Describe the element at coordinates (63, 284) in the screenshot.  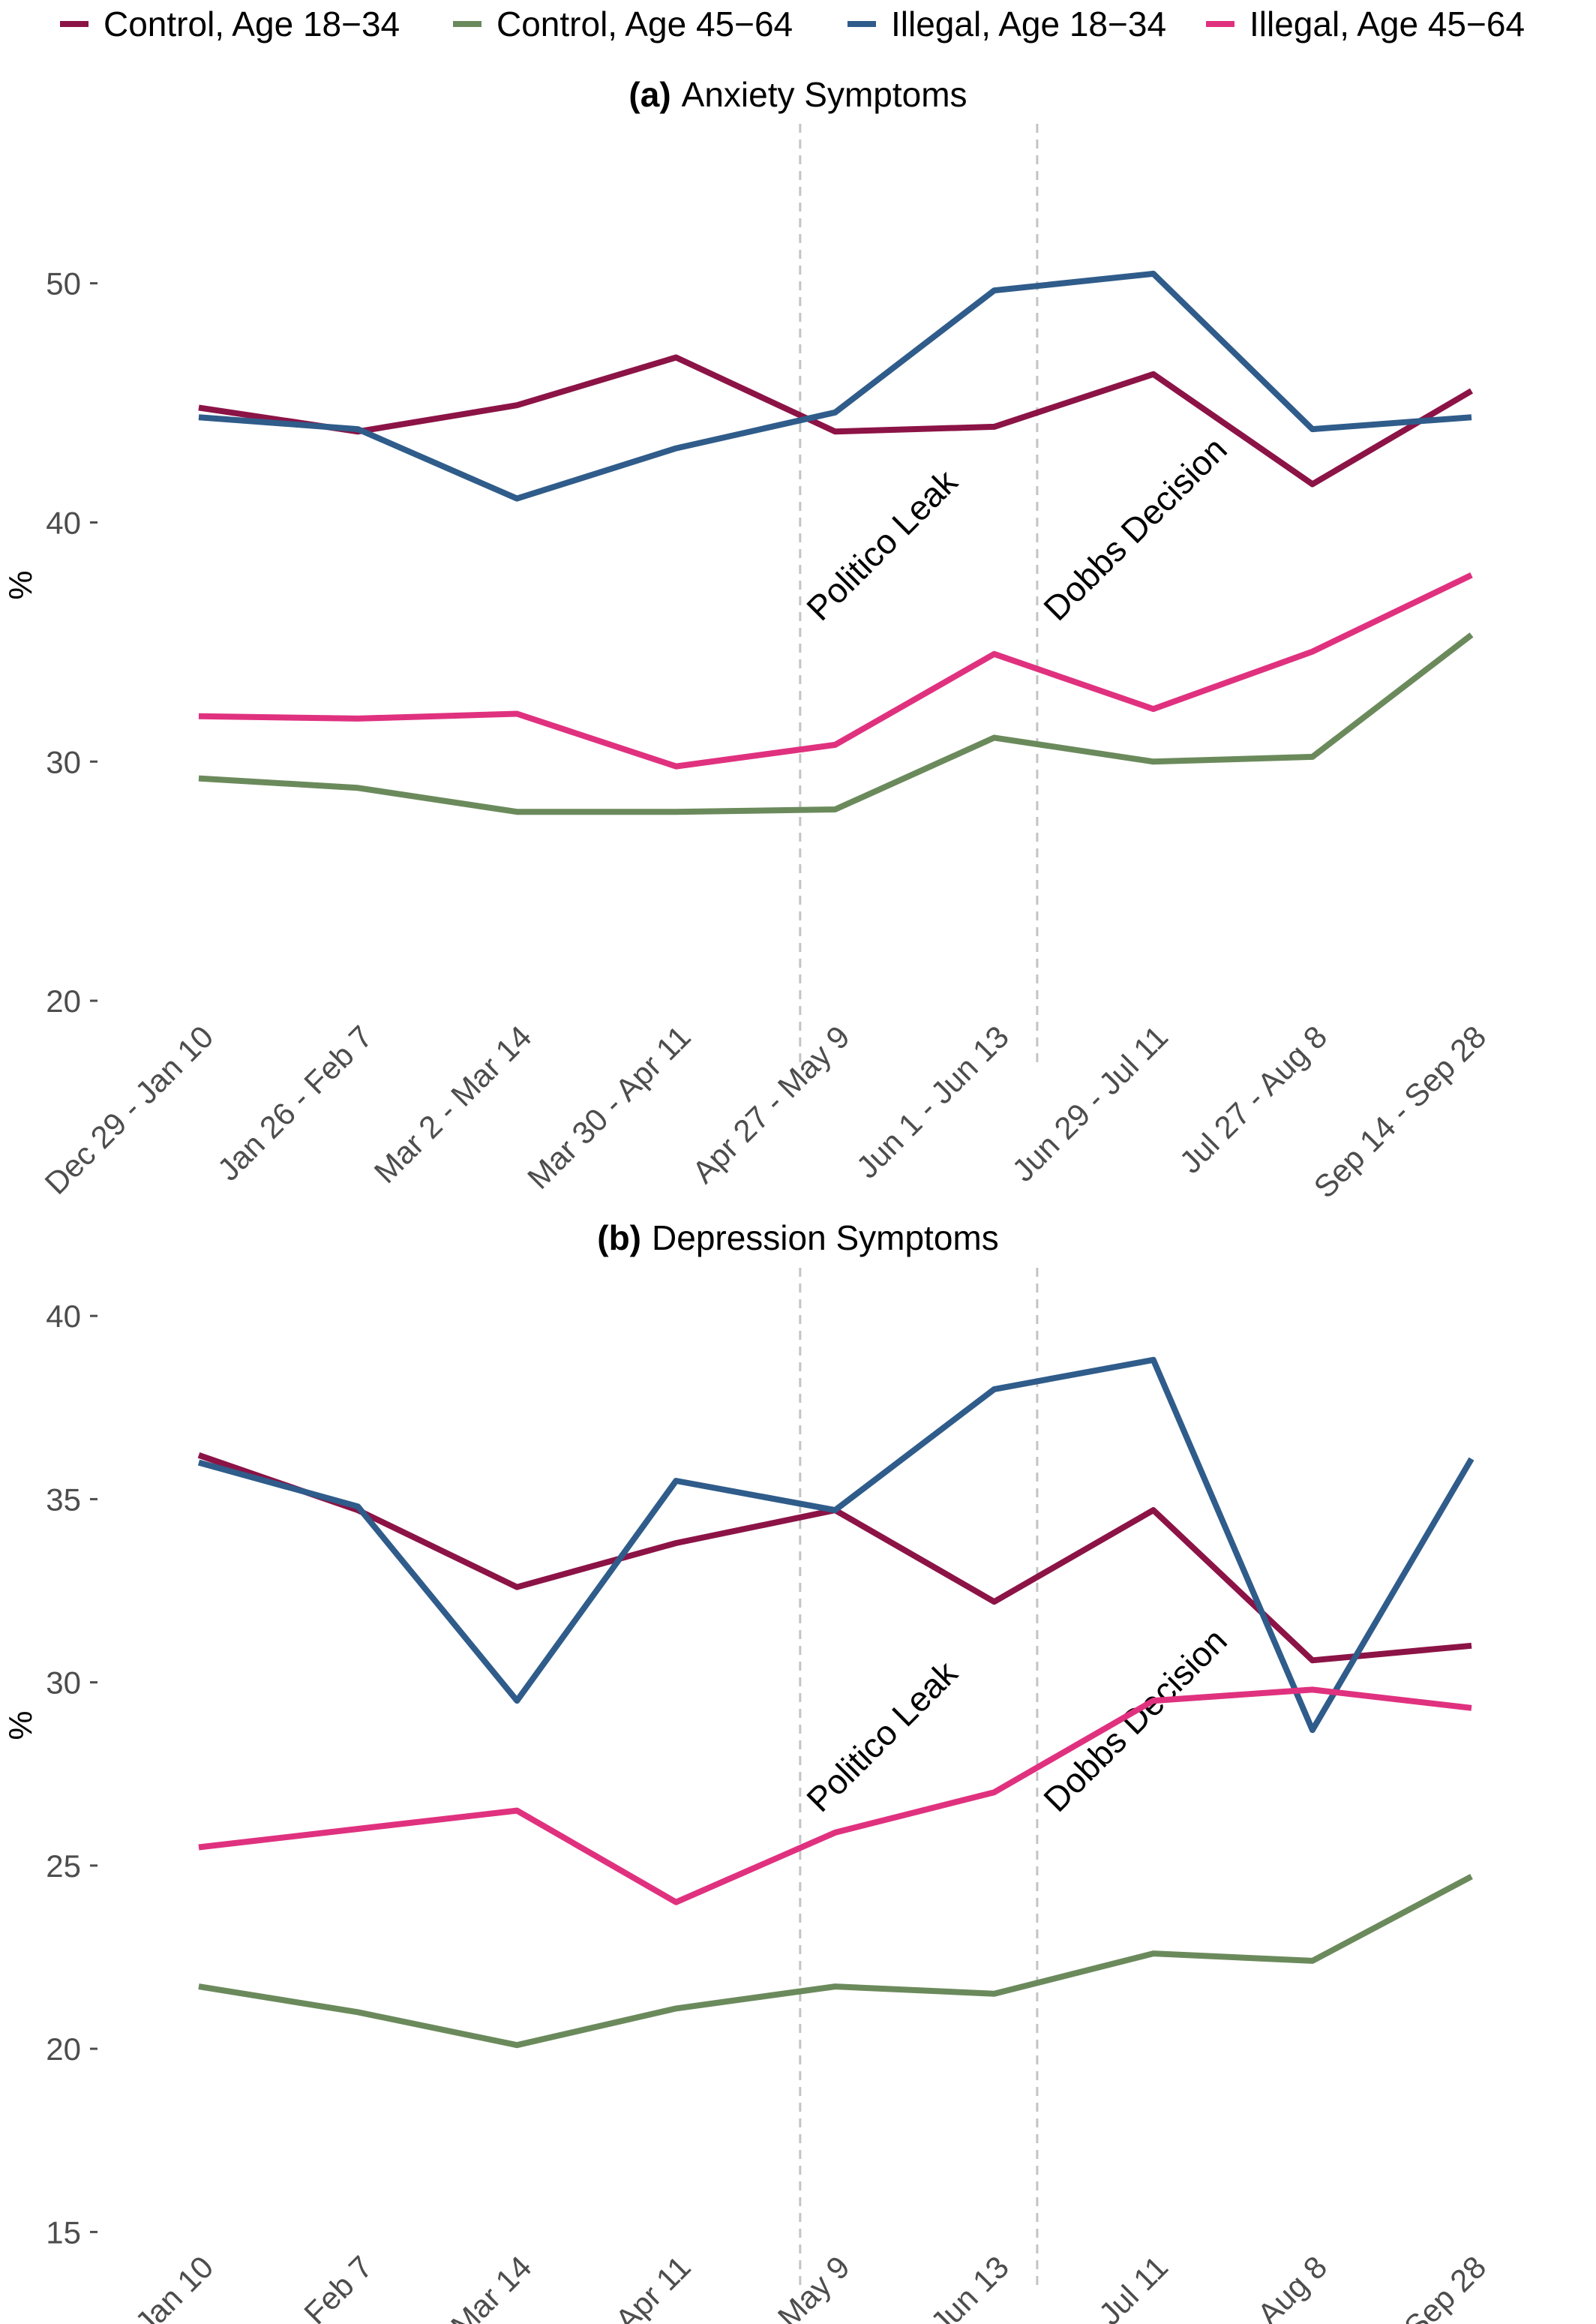
I see `y-tick-label: 50` at that location.